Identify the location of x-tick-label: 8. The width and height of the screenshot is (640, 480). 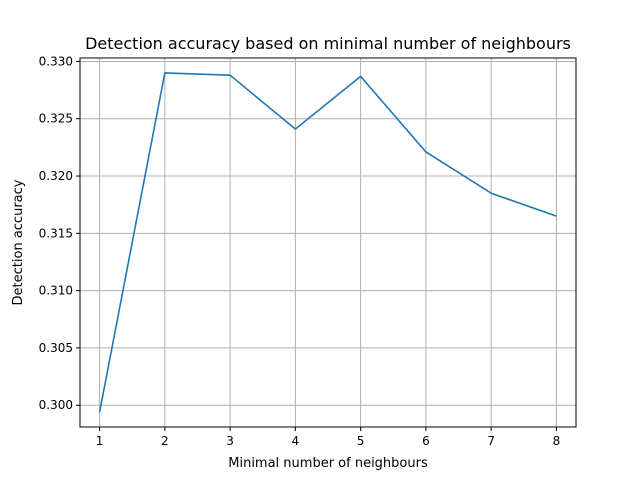
(557, 441).